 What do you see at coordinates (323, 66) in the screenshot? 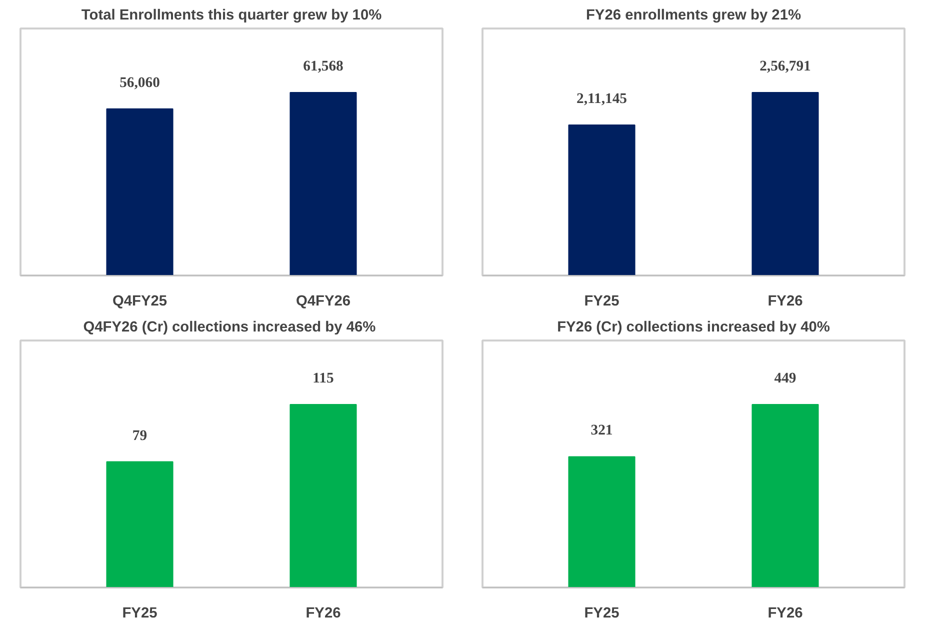
I see `data-label: 61,568` at bounding box center [323, 66].